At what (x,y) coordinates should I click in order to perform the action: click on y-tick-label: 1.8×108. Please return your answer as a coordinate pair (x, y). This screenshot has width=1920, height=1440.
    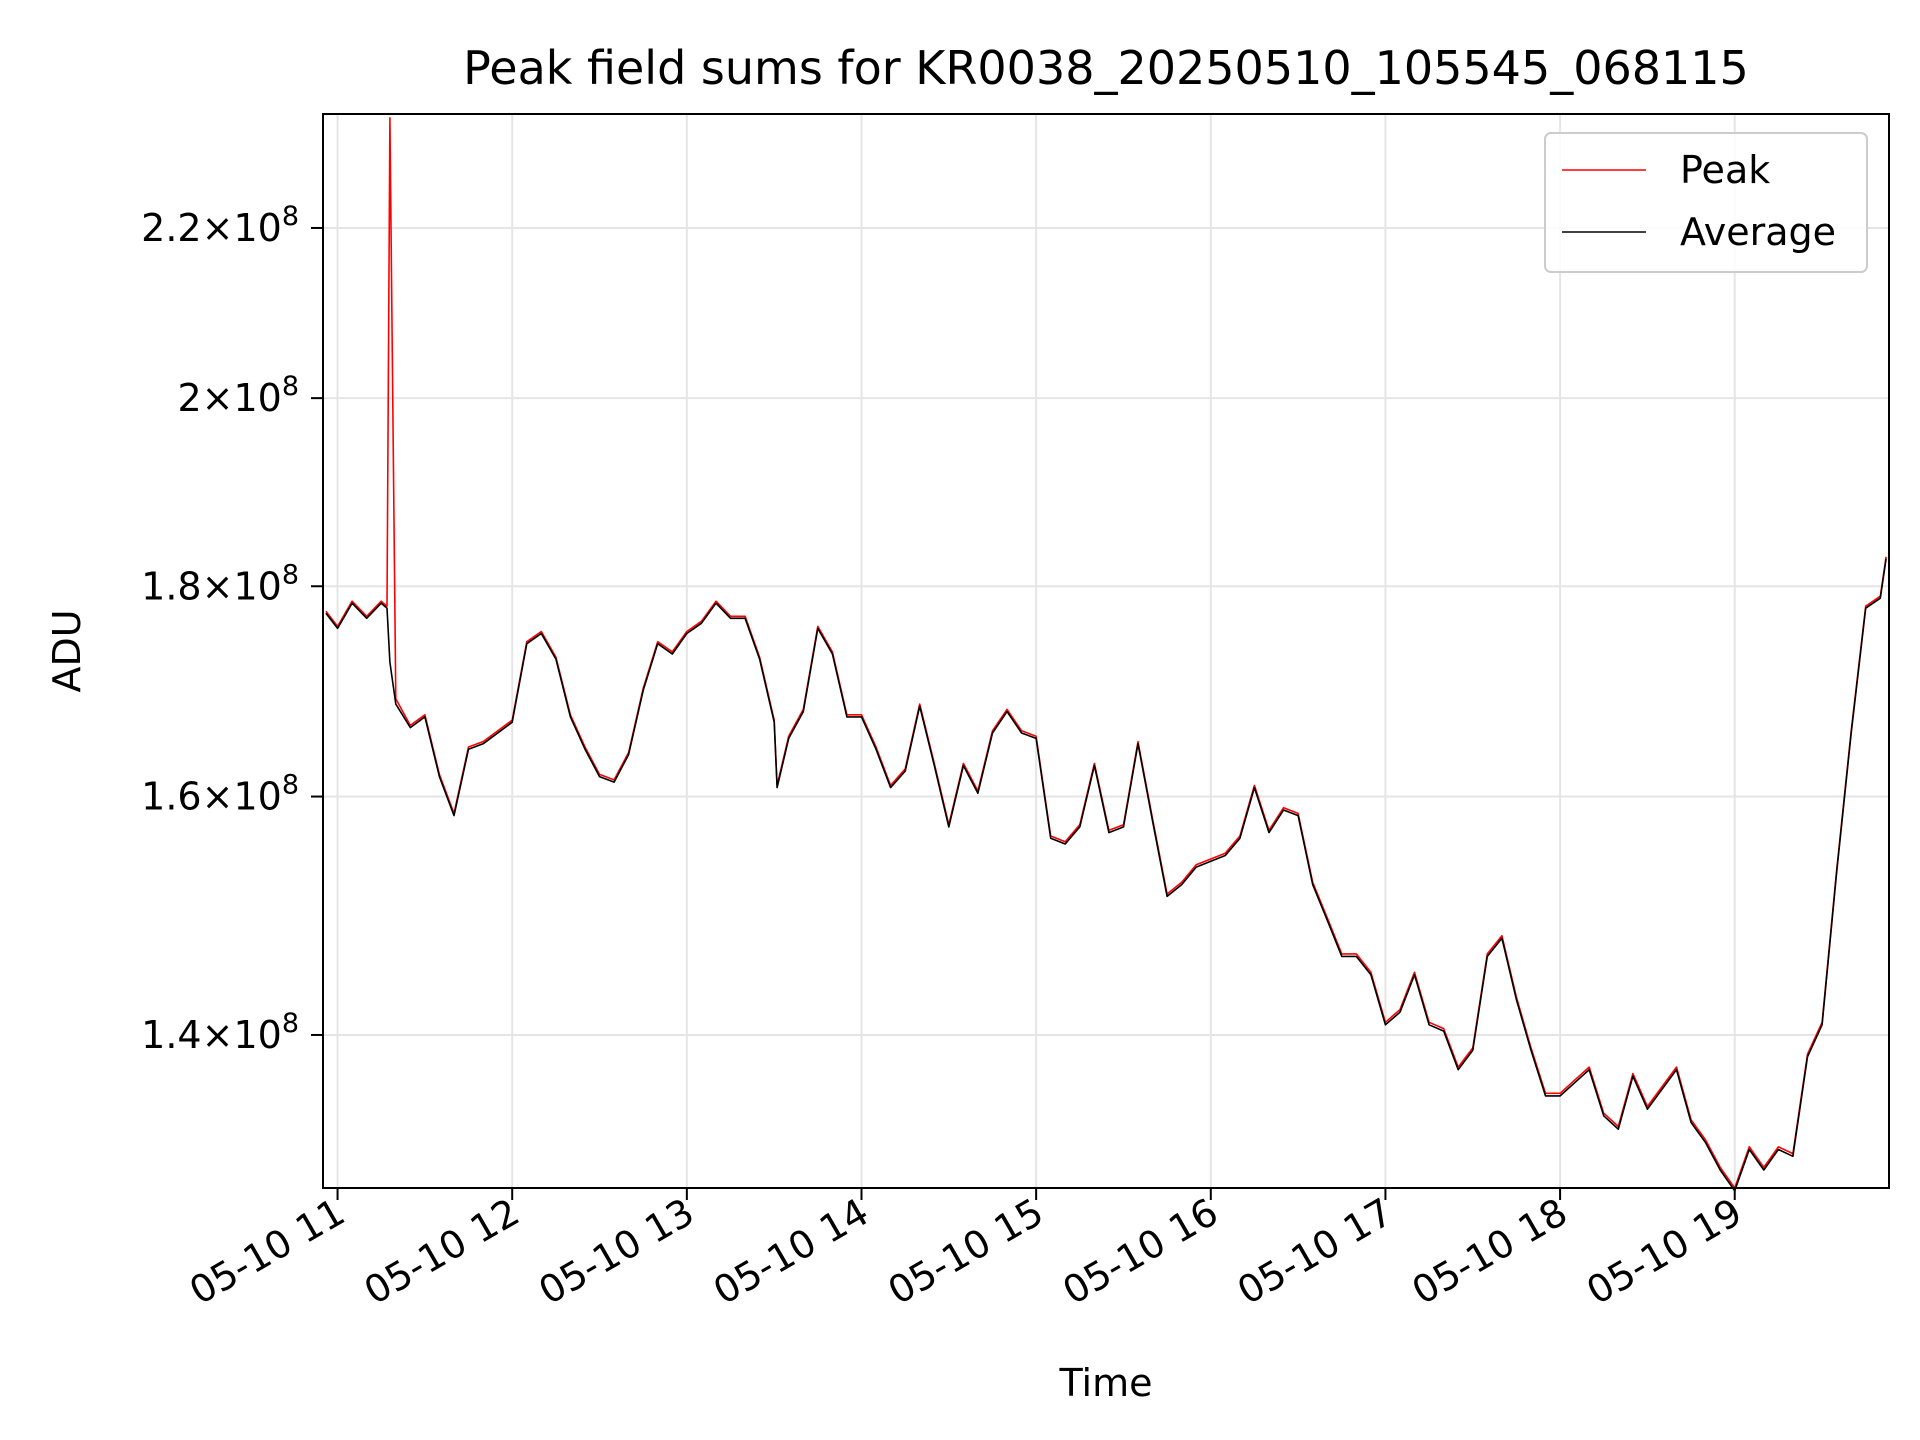
    Looking at the image, I should click on (220, 583).